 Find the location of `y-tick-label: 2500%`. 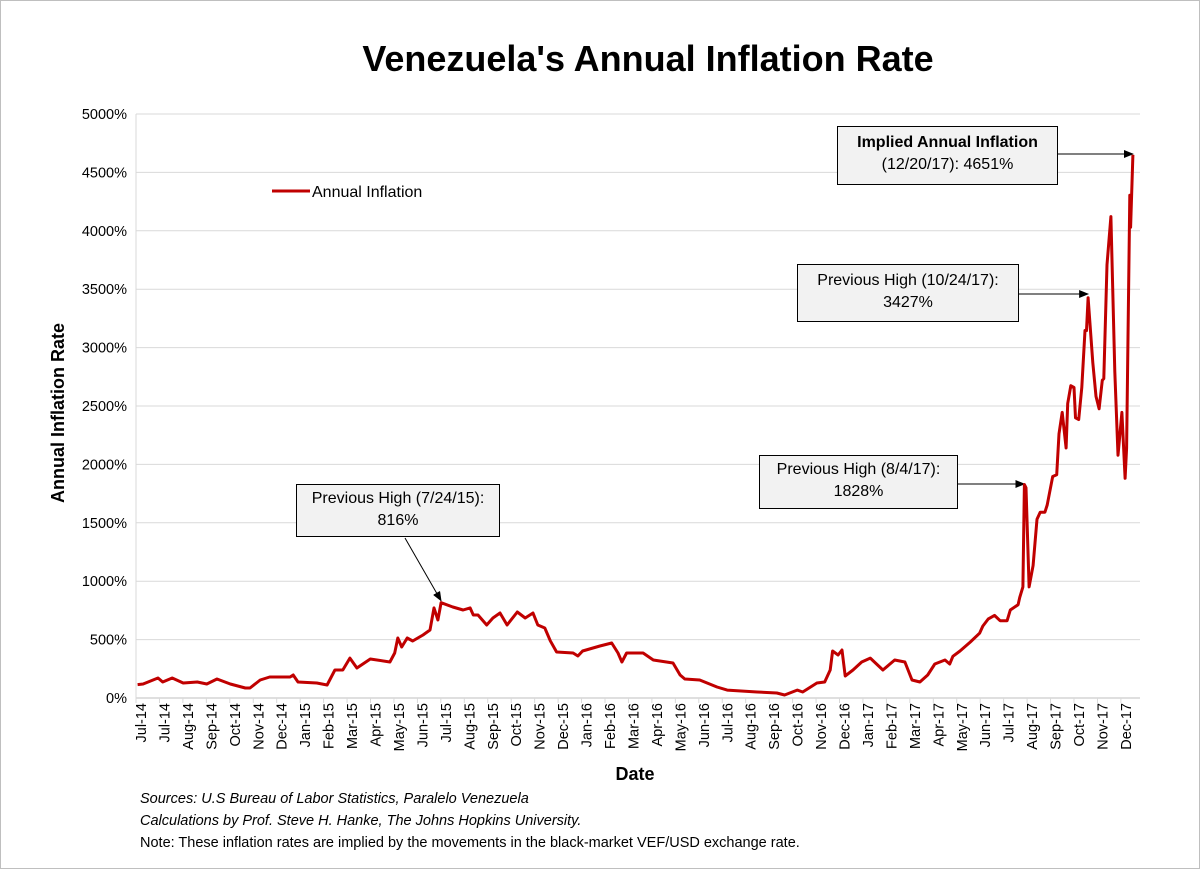

y-tick-label: 2500% is located at coordinates (104, 407).